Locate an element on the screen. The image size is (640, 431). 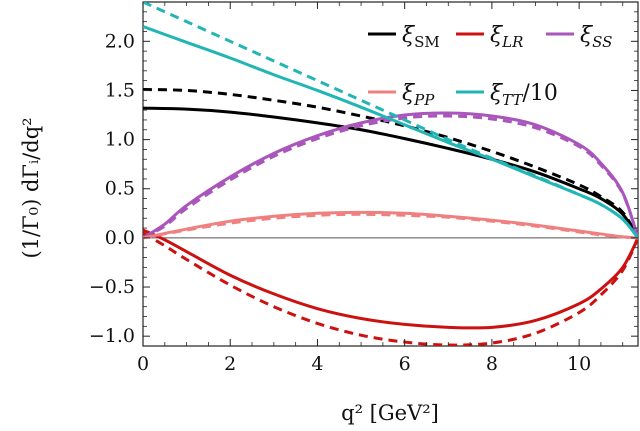
y-tick-label: 0.0 is located at coordinates (120, 238).